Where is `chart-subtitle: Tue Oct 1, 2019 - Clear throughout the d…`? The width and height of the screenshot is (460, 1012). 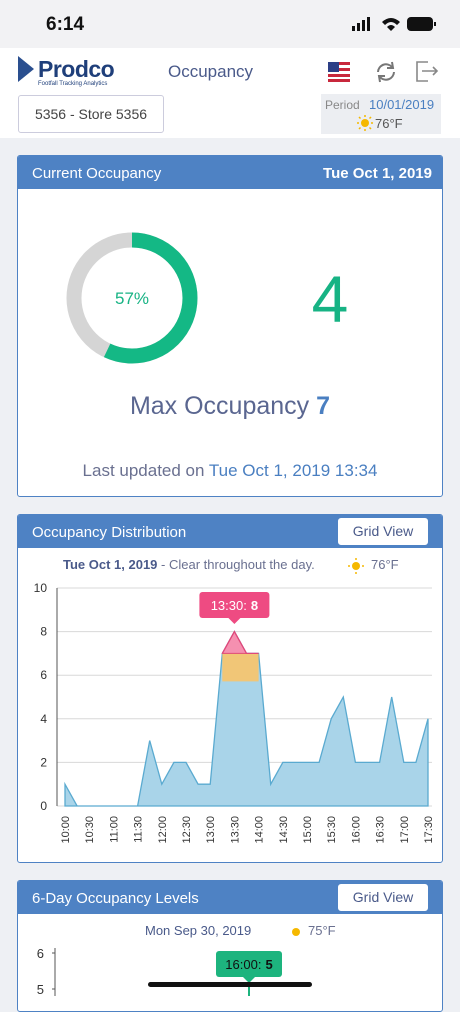 chart-subtitle: Tue Oct 1, 2019 - Clear throughout the d… is located at coordinates (189, 564).